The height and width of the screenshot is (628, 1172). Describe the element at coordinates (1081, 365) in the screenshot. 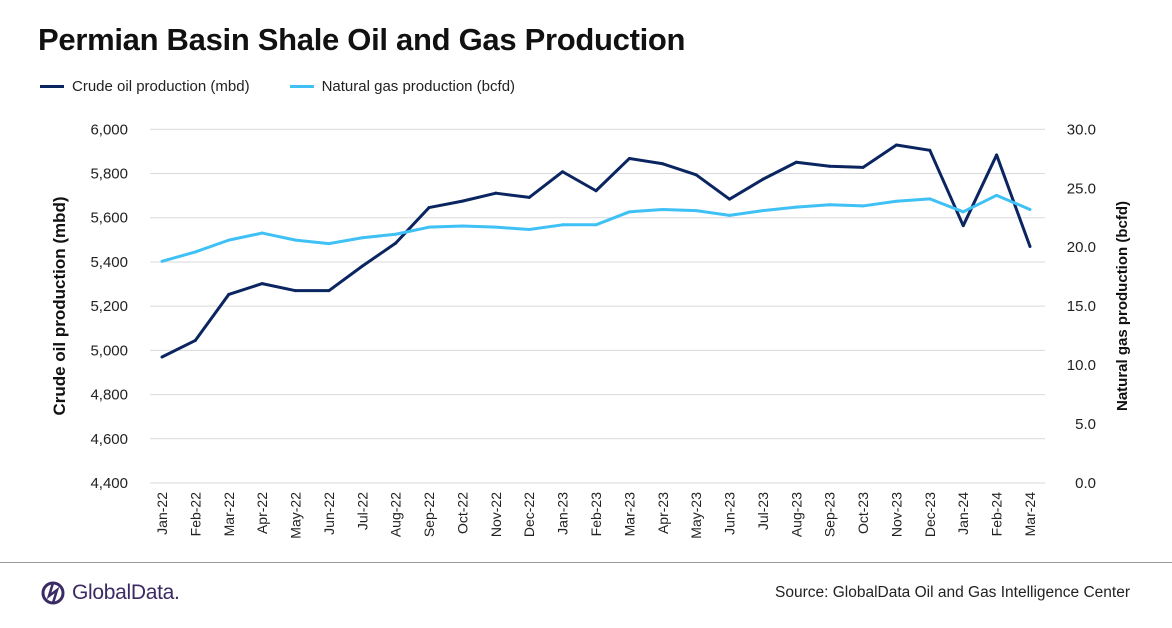

I see `y2-tick-label: 10.0` at that location.